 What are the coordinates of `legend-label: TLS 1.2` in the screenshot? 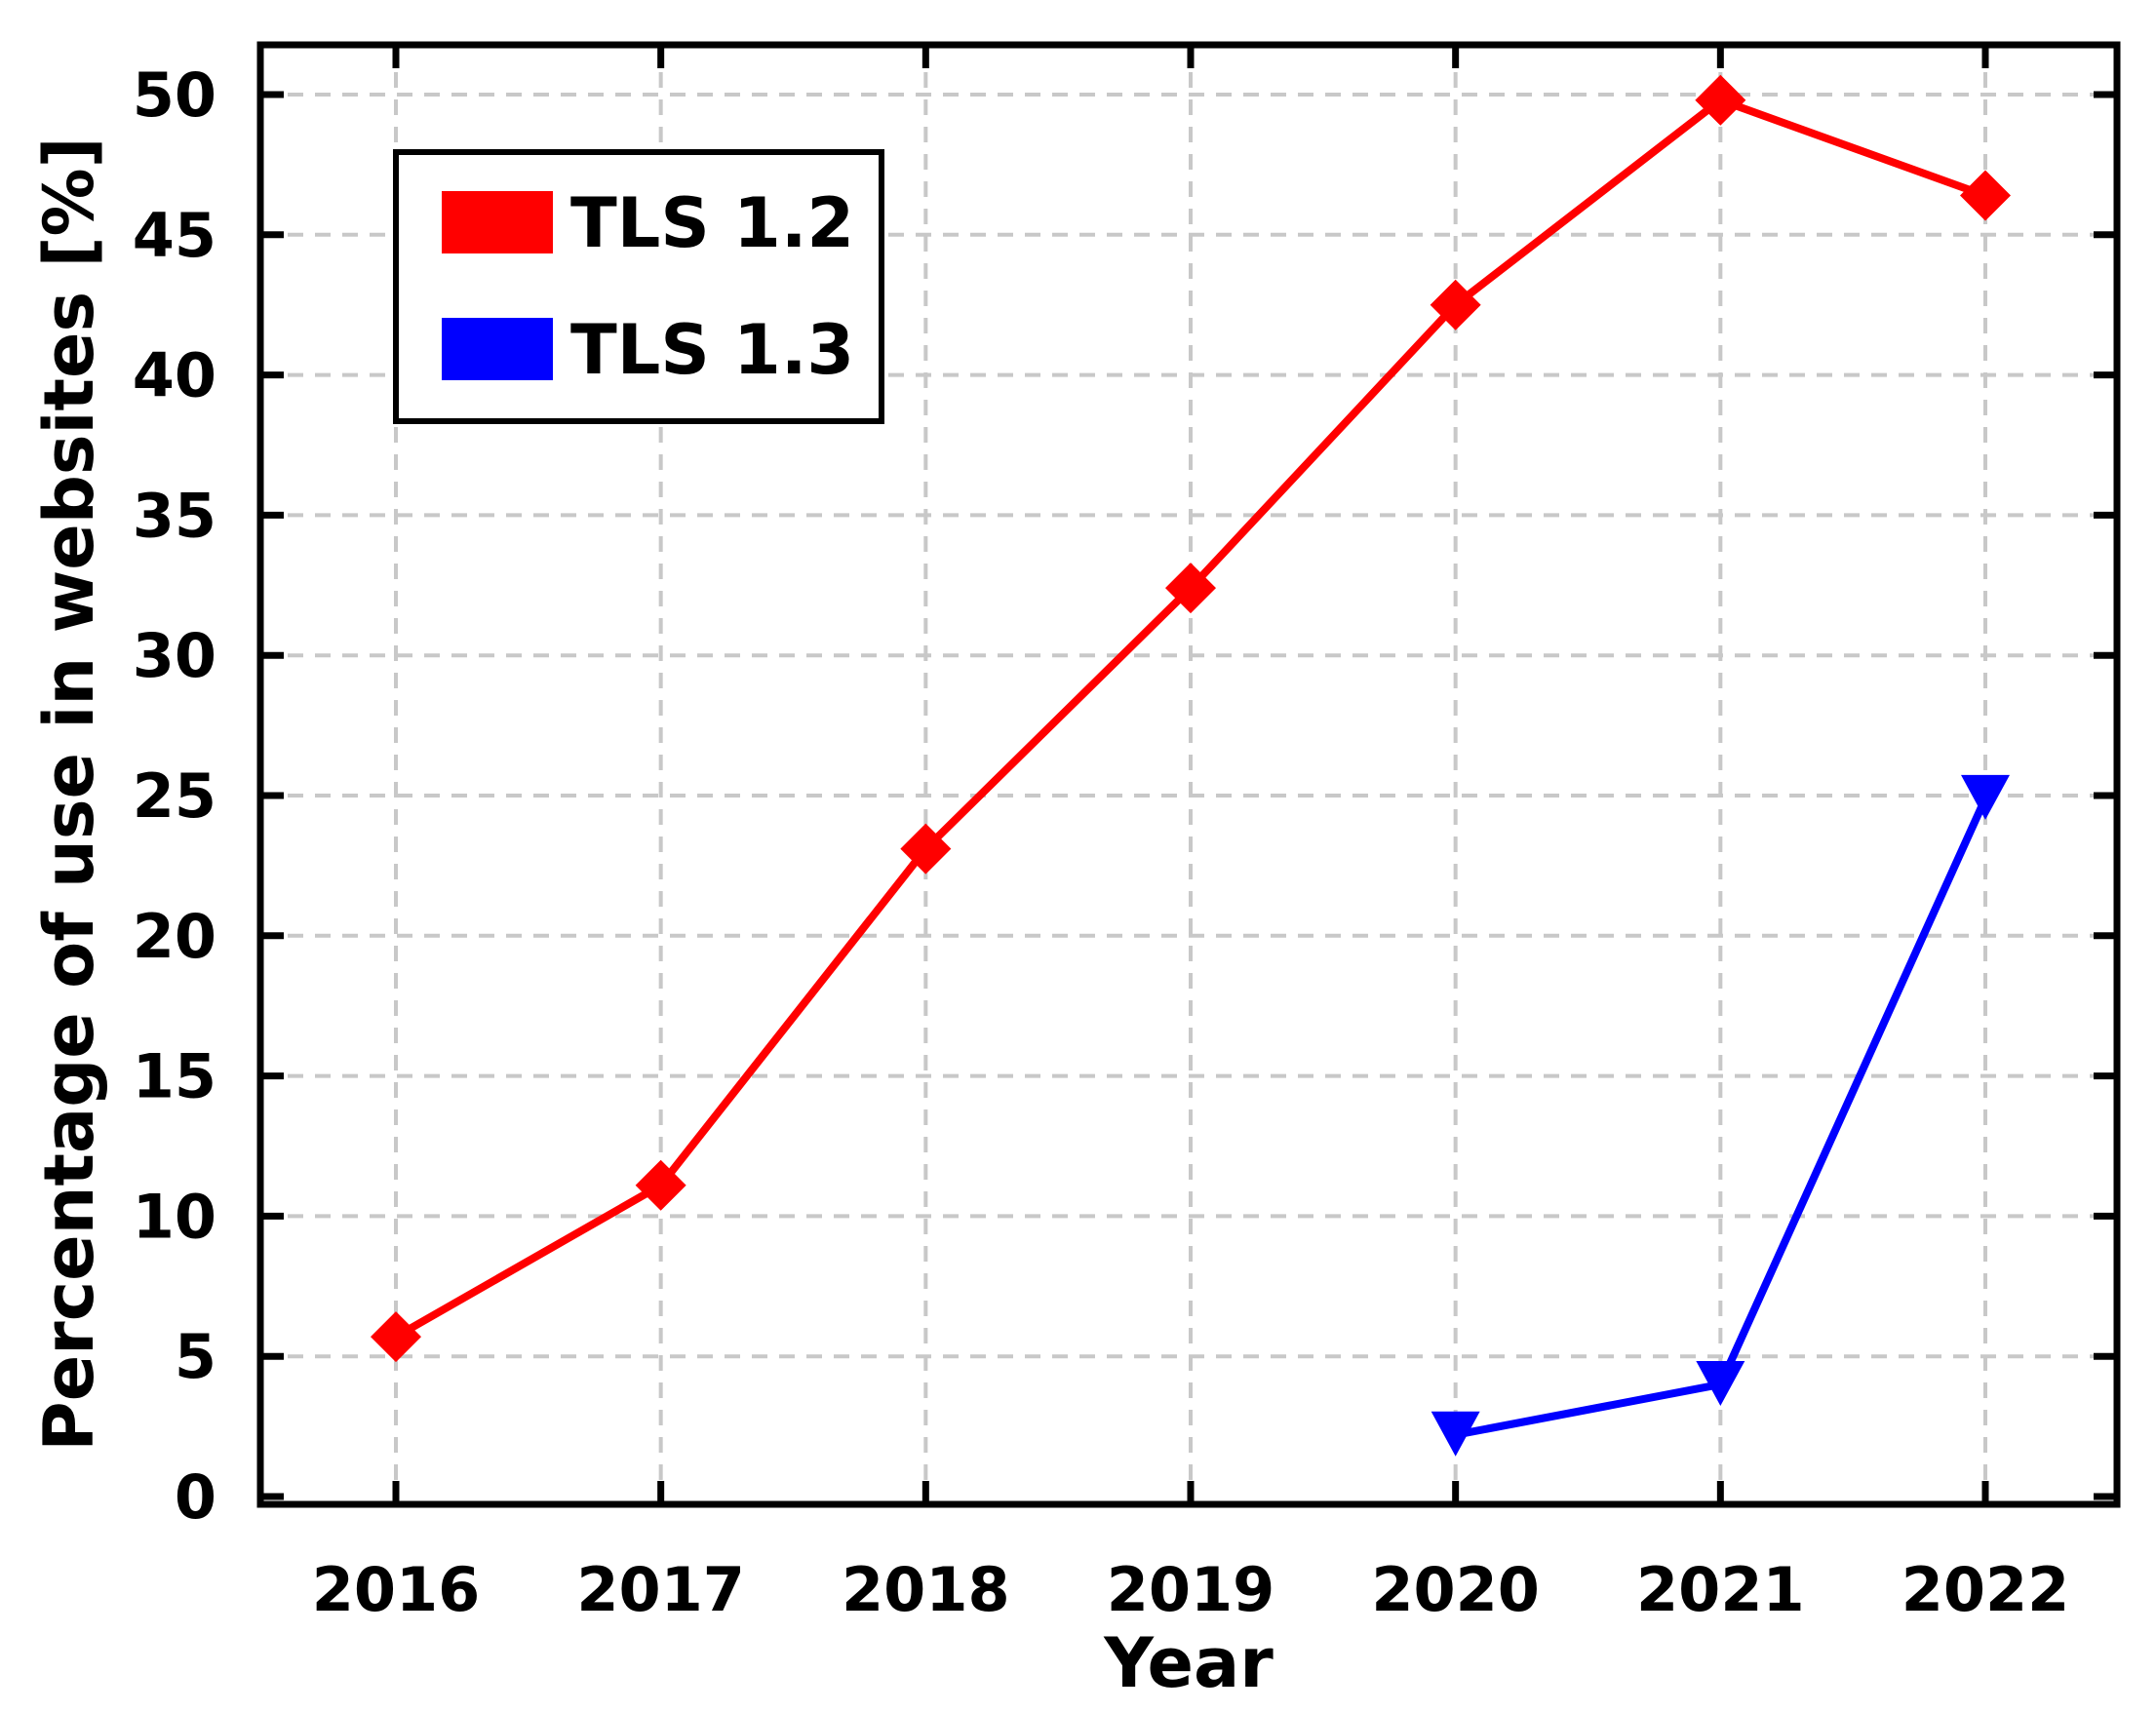 It's located at (712, 223).